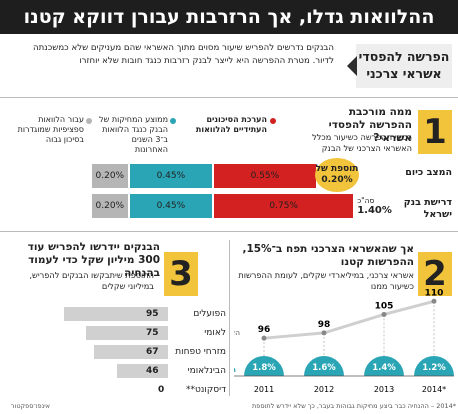 Image resolution: width=458 pixels, height=414 pixels. What do you see at coordinates (209, 314) in the screenshot?
I see `bar-category-label: הפועלים` at bounding box center [209, 314].